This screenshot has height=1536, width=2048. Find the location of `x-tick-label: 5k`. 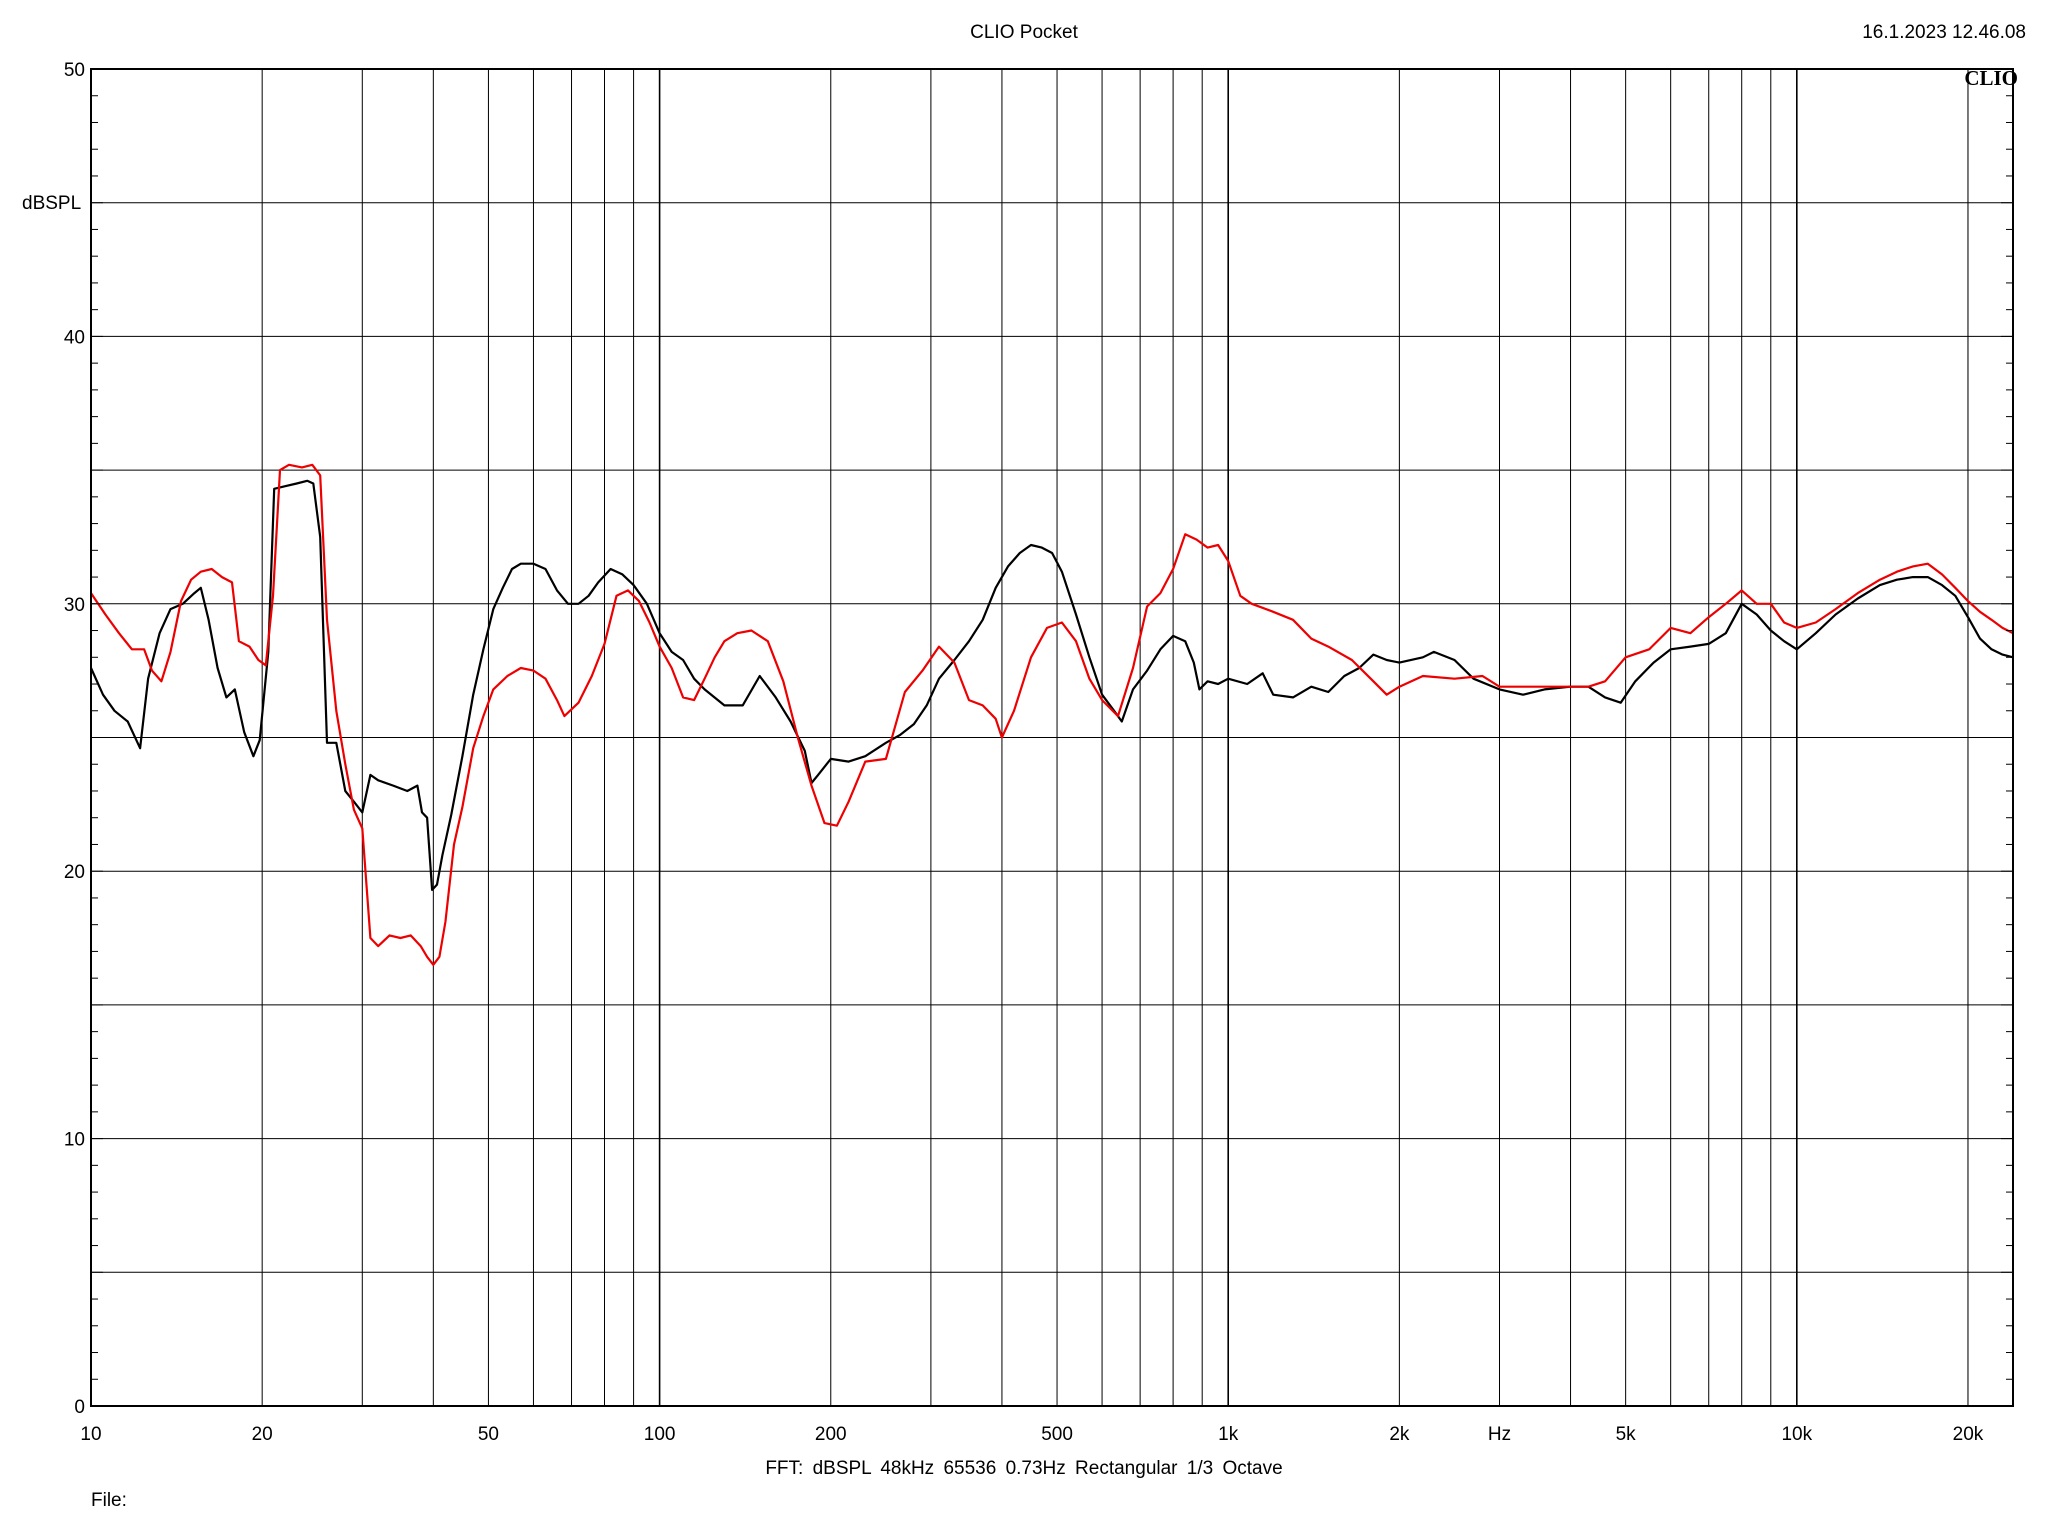

x-tick-label: 5k is located at coordinates (1626, 1434).